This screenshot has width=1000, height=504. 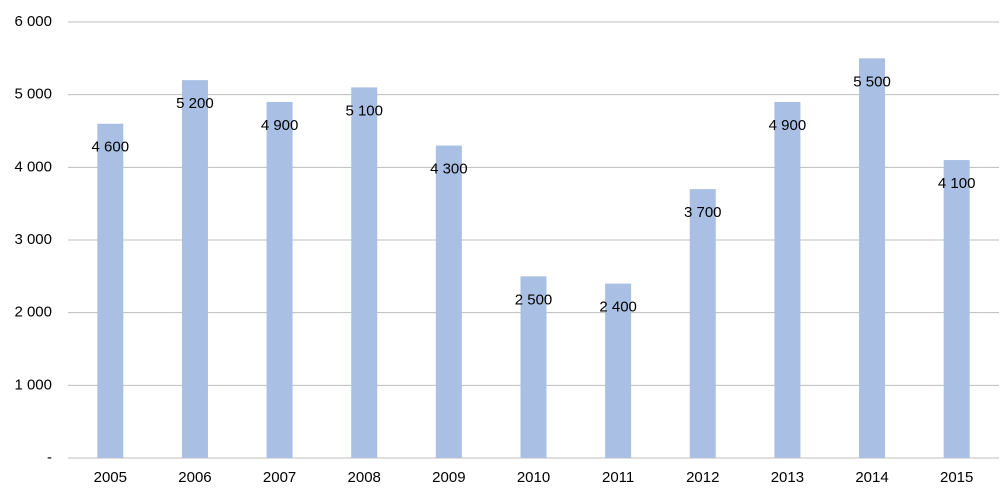 I want to click on x-tick-label: 2007, so click(x=279, y=477).